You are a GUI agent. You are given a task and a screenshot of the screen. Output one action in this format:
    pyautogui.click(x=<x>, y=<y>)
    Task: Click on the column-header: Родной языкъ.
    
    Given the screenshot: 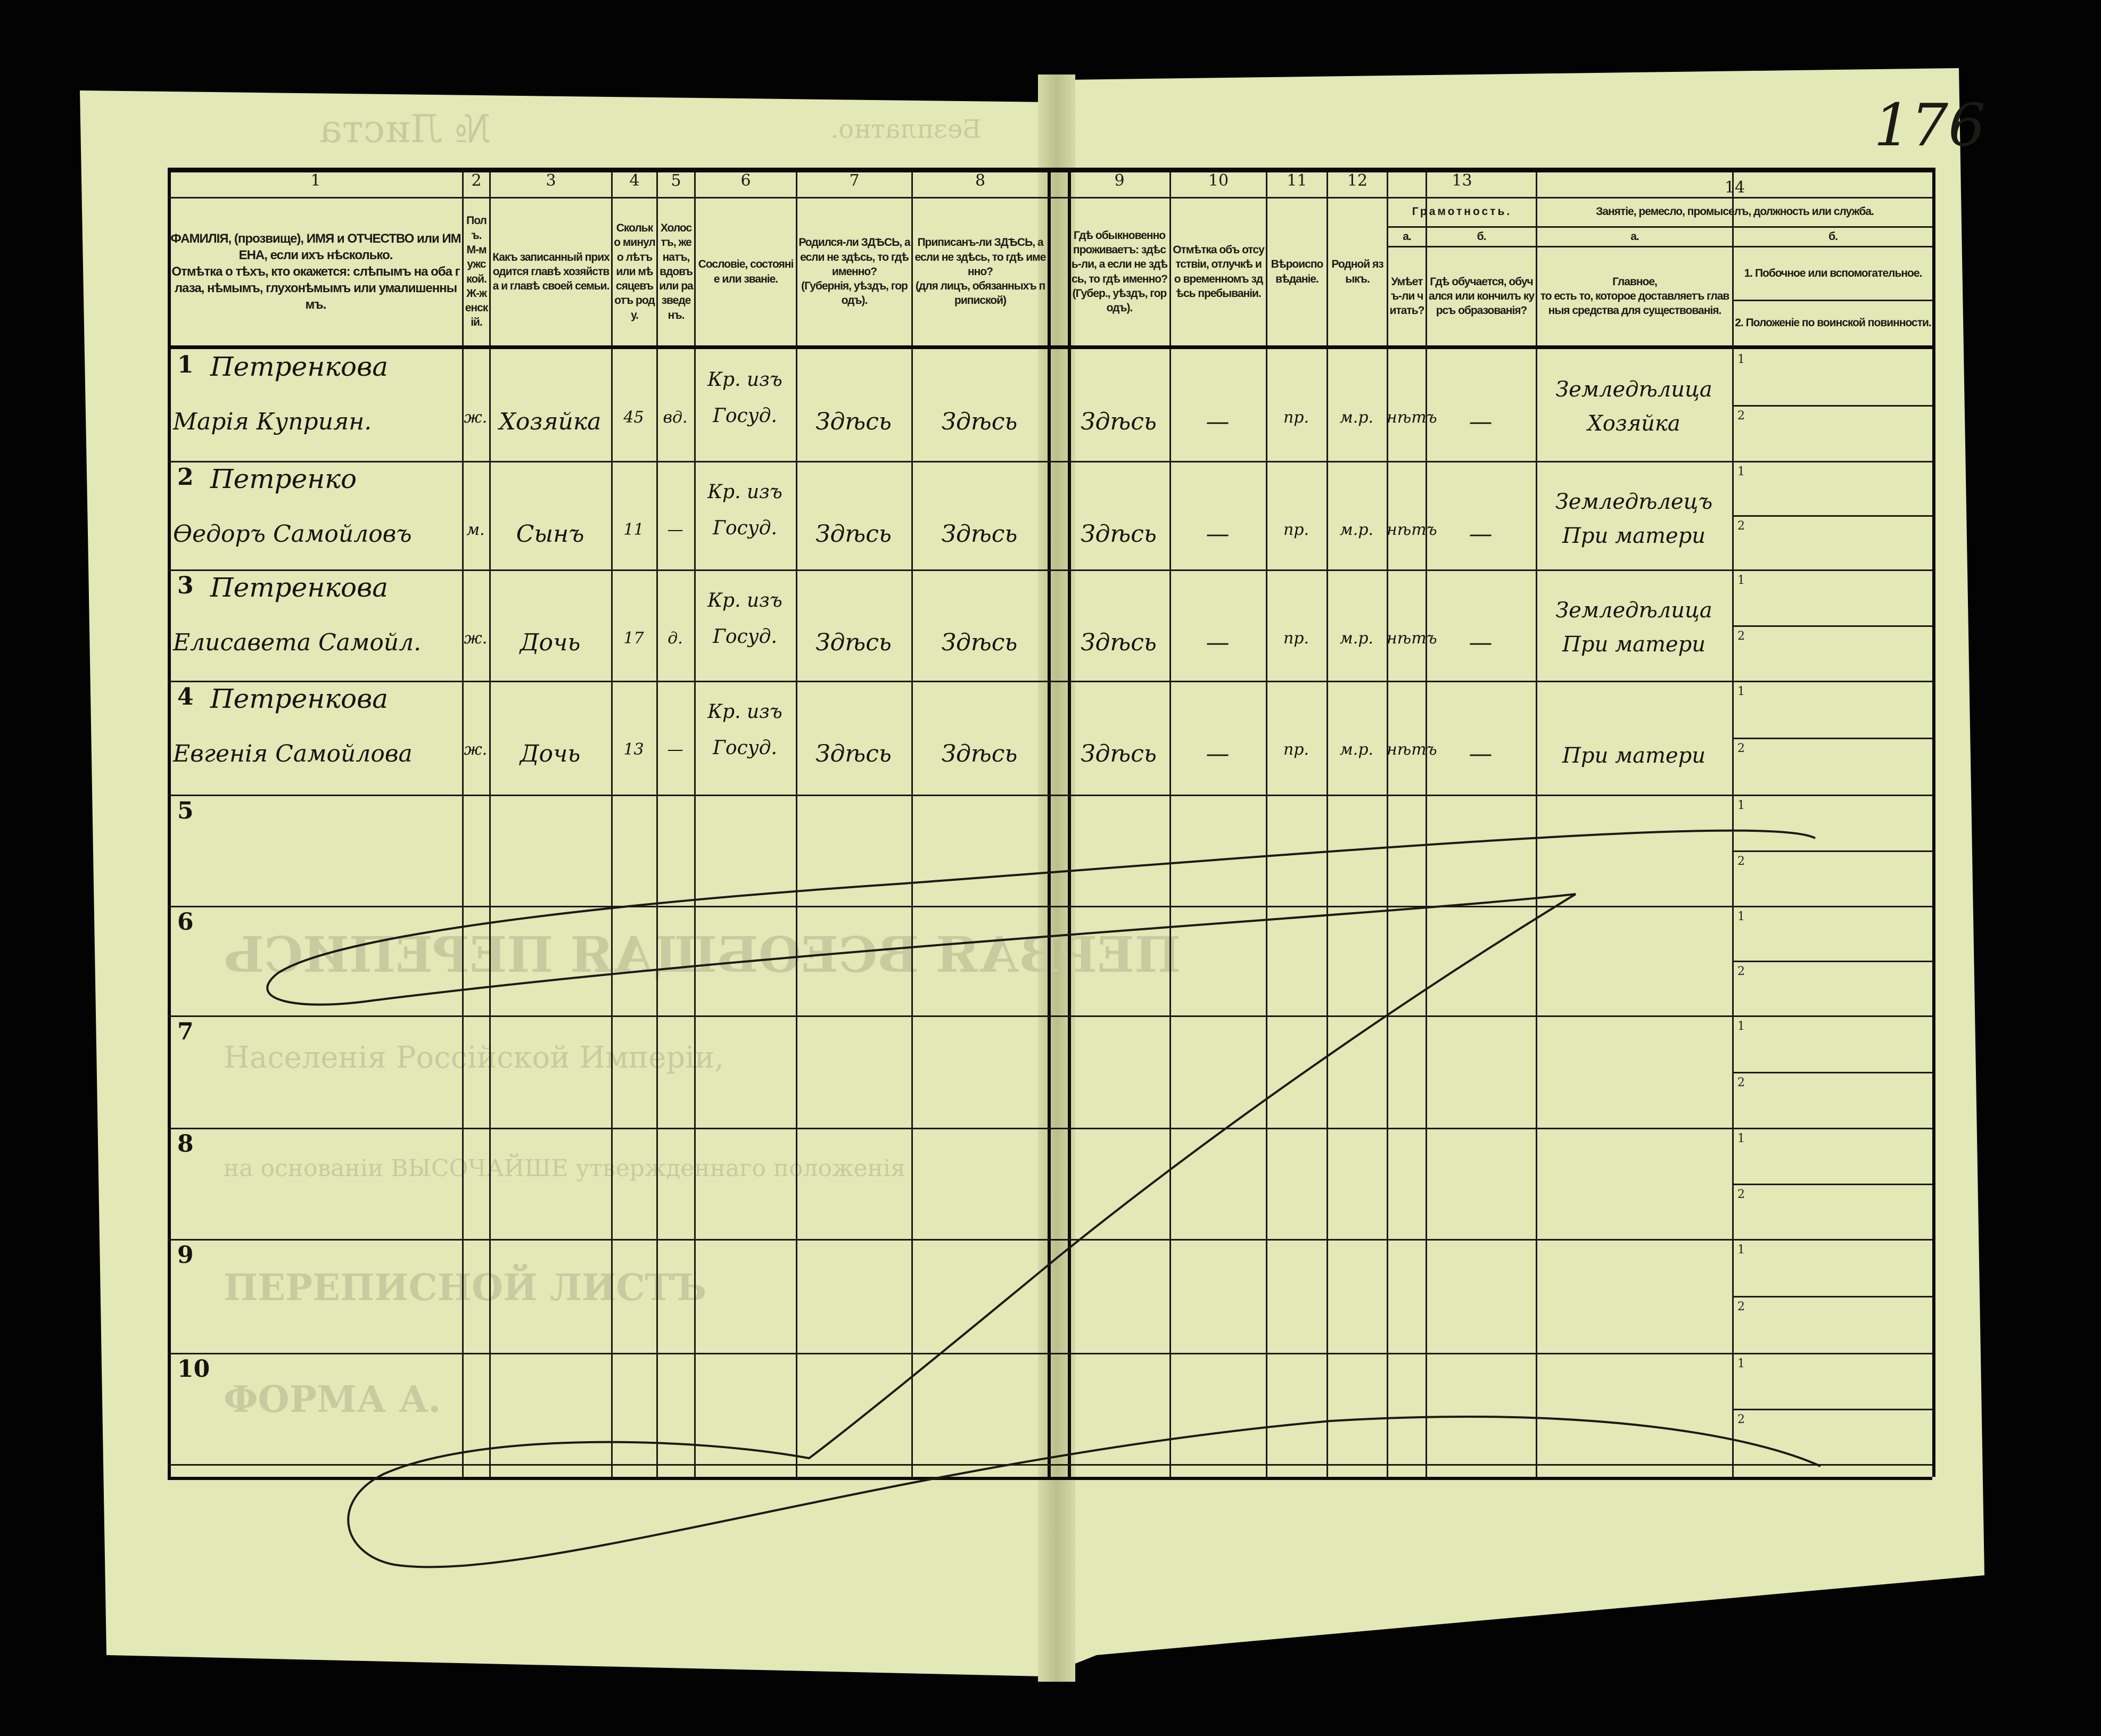 What is the action you would take?
    pyautogui.click(x=1357, y=271)
    